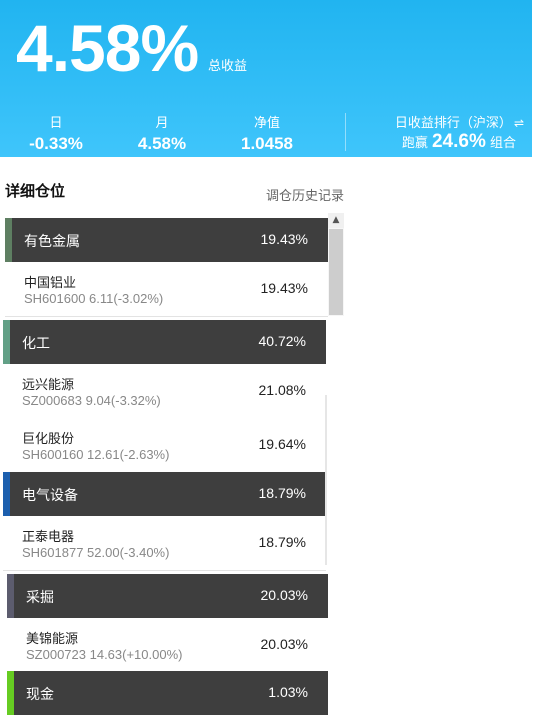  Describe the element at coordinates (414, 143) in the screenshot. I see `rank-prefix: 跑赢` at that location.